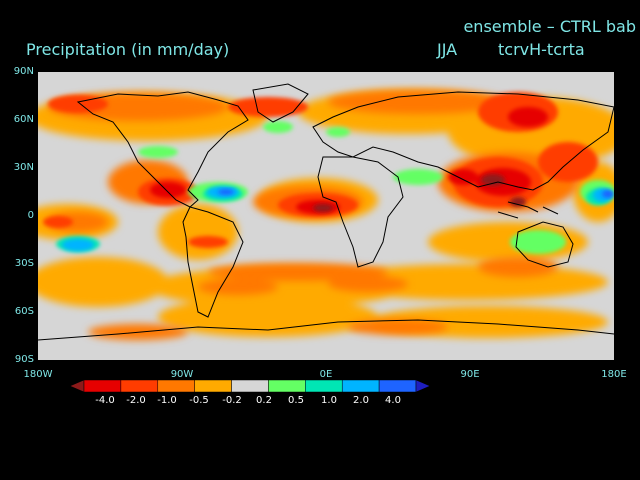 The width and height of the screenshot is (640, 480). Describe the element at coordinates (24, 311) in the screenshot. I see `lat-label-60s: 60S` at that location.